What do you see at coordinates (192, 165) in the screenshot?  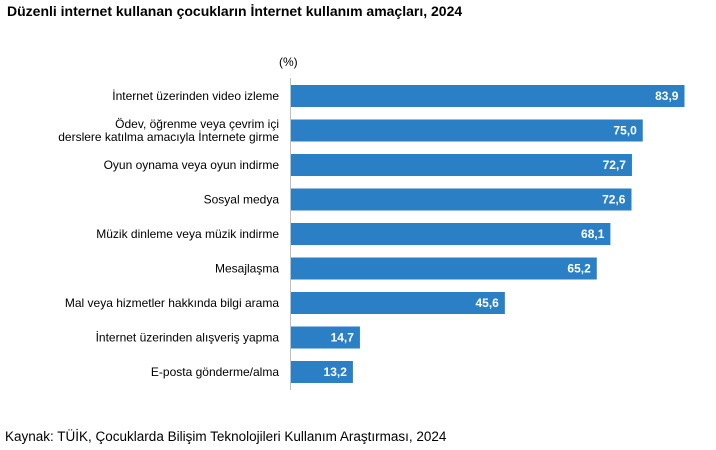 I see `category-label-2: Oyun oynama veya oyun indirme` at bounding box center [192, 165].